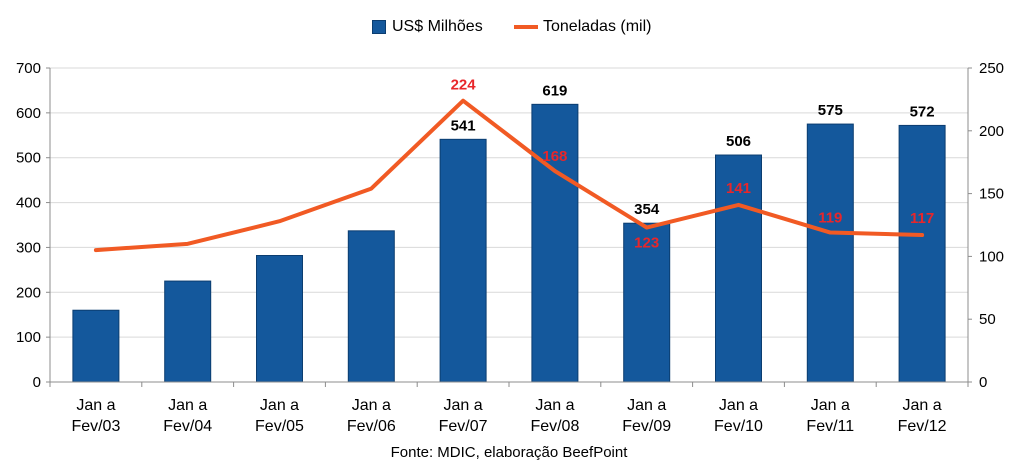  Describe the element at coordinates (922, 218) in the screenshot. I see `line-data-label: 117` at that location.